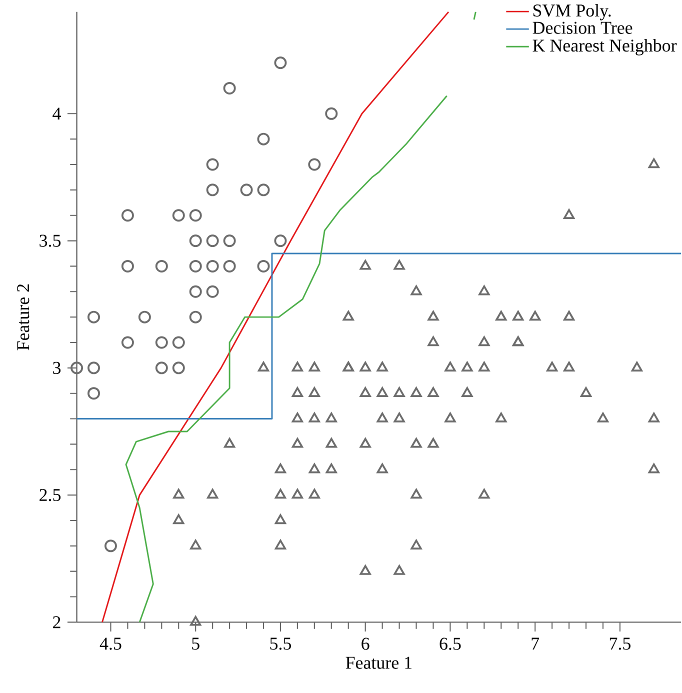  What do you see at coordinates (57, 368) in the screenshot?
I see `y-tick-label: 3` at bounding box center [57, 368].